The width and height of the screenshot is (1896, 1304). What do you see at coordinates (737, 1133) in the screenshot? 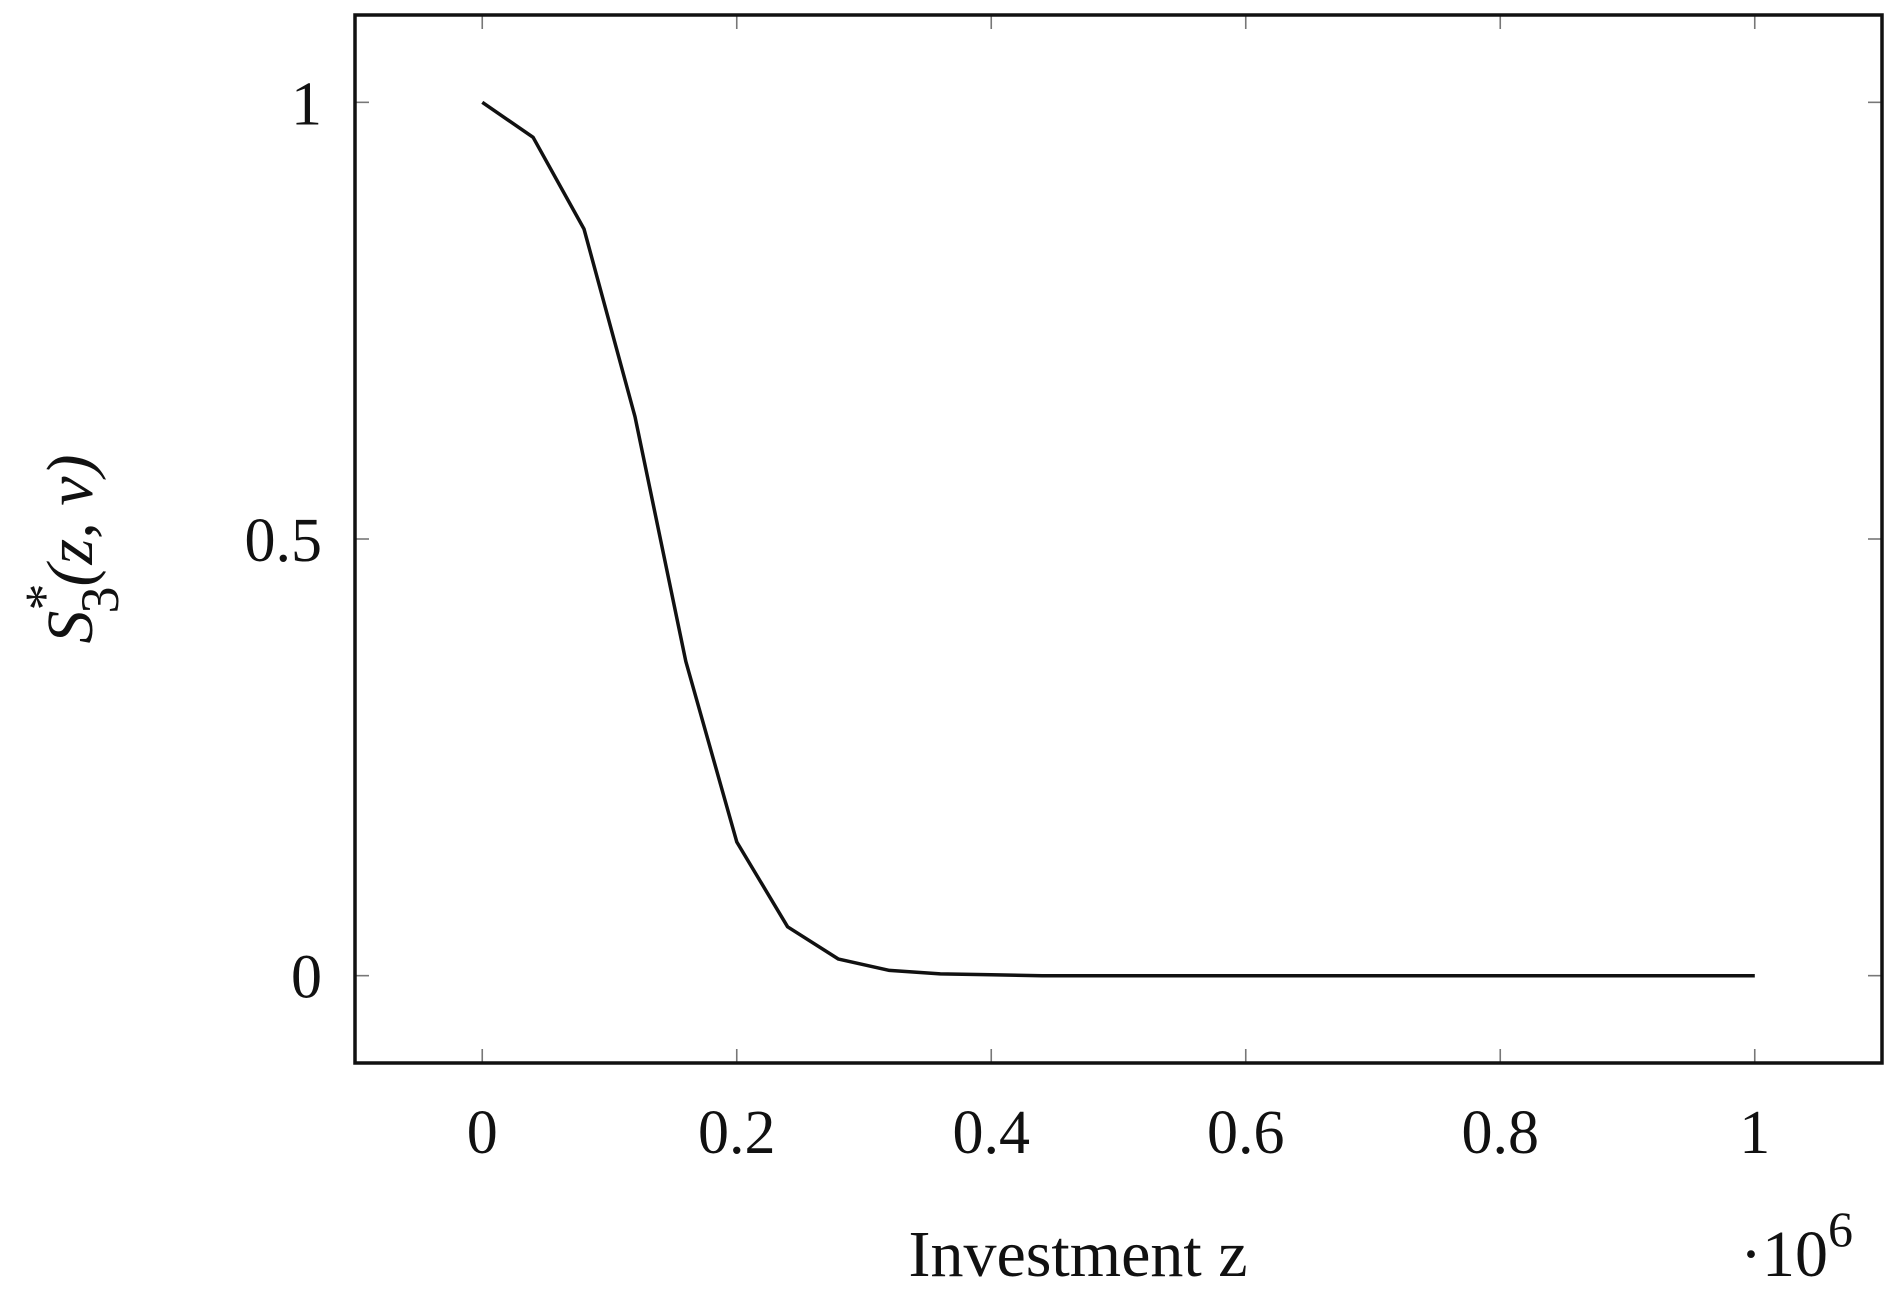
I see `x-tick-label: 0.2` at bounding box center [737, 1133].